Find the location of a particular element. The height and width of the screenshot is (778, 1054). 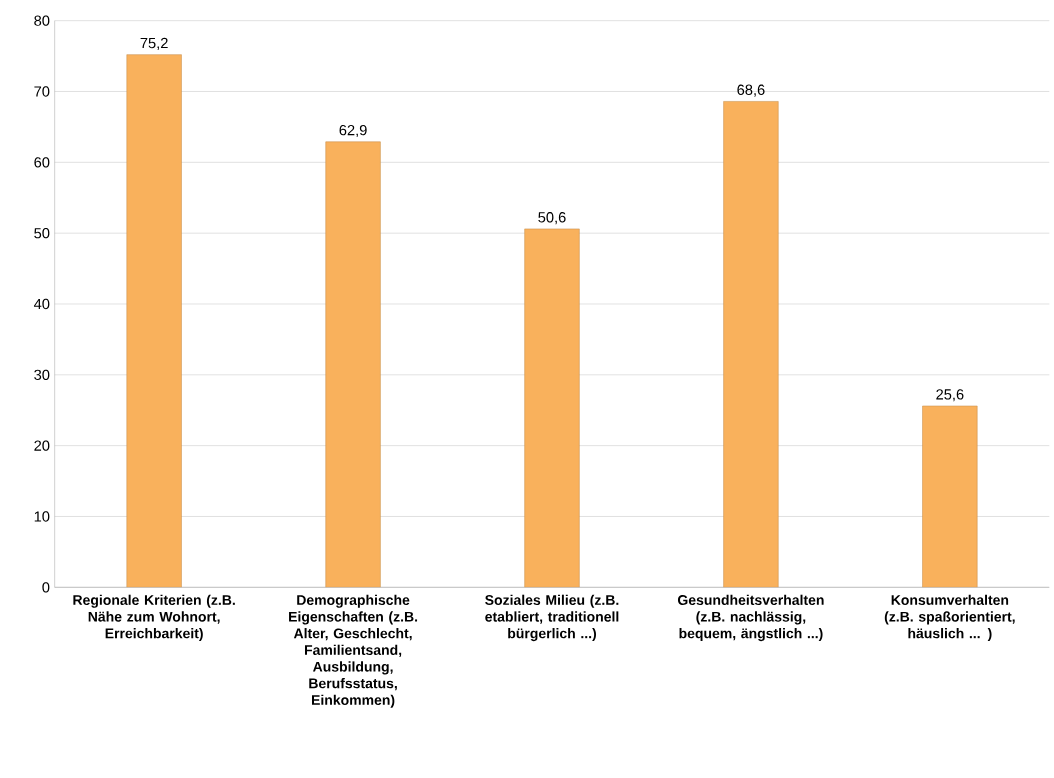

y-tick-label: 70 is located at coordinates (42, 91).